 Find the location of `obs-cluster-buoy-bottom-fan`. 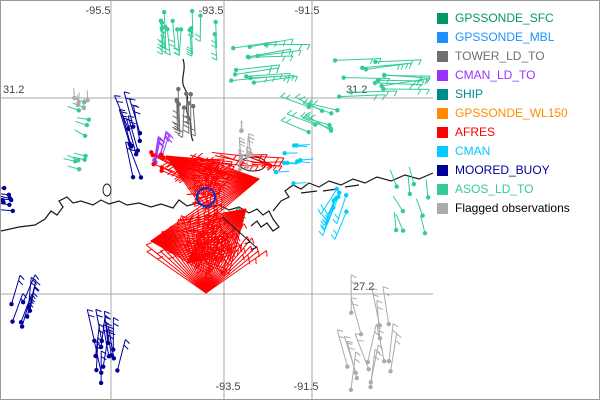

obs-cluster-buoy-bottom-fan is located at coordinates (108, 347).